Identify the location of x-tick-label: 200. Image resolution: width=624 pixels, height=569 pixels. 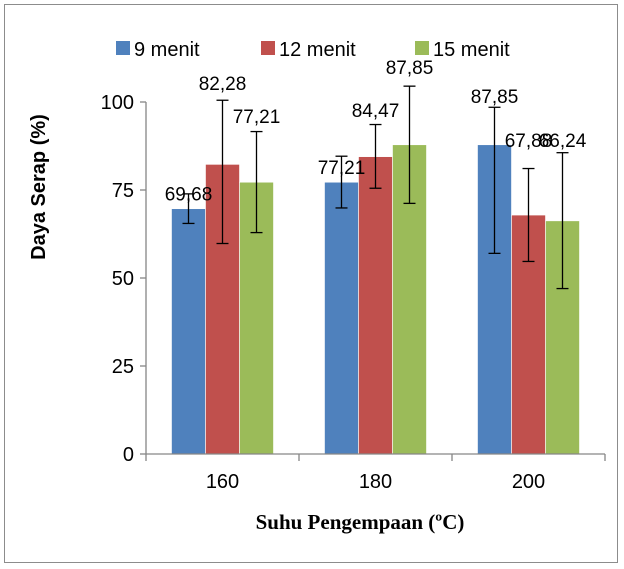
(528, 482).